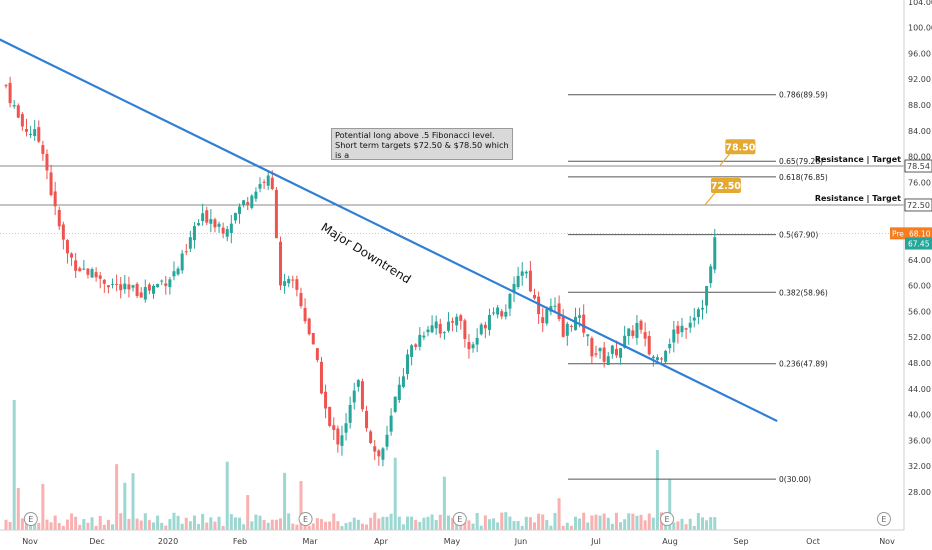 The image size is (932, 550). What do you see at coordinates (919, 157) in the screenshot?
I see `price-tick-label: 80.00` at bounding box center [919, 157].